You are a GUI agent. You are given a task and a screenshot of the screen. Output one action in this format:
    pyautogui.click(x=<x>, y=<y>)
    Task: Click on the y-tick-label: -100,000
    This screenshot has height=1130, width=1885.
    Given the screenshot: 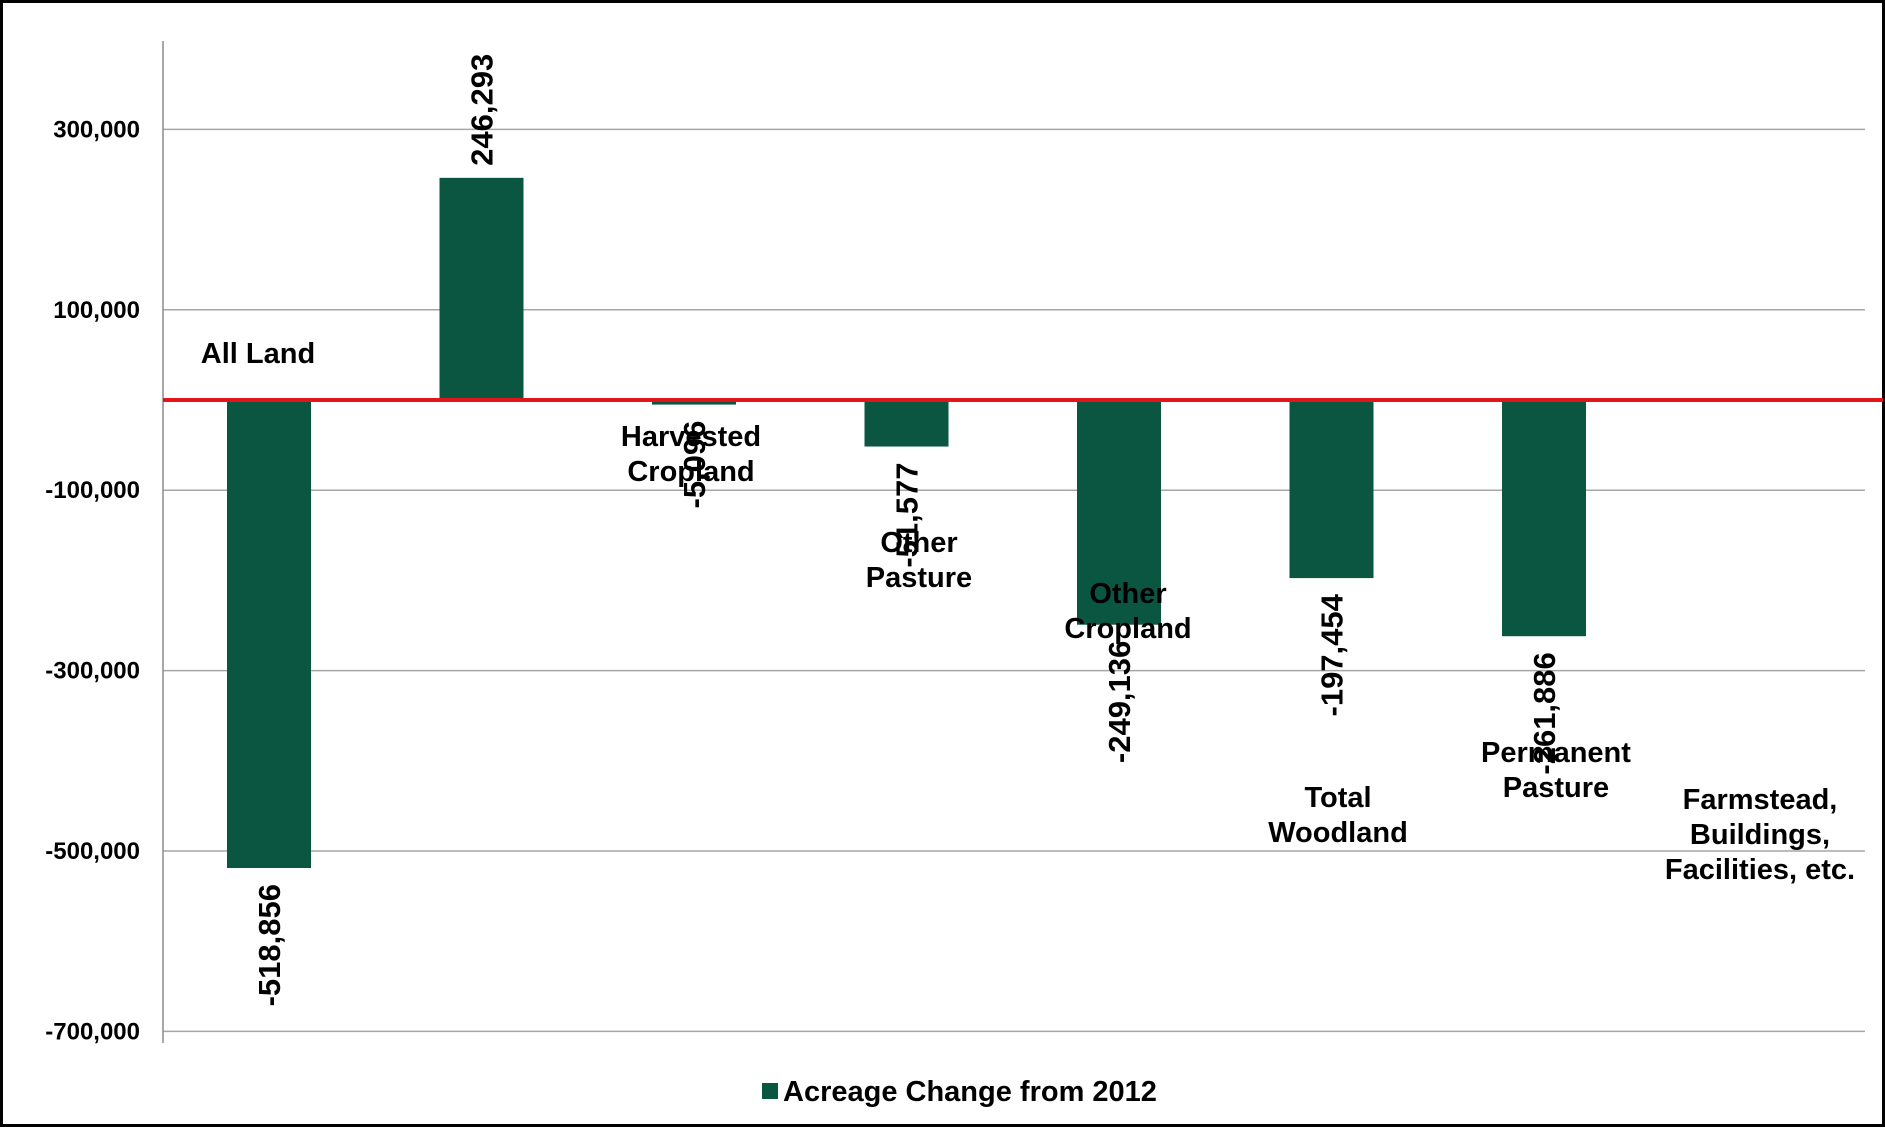 What is the action you would take?
    pyautogui.click(x=92, y=490)
    